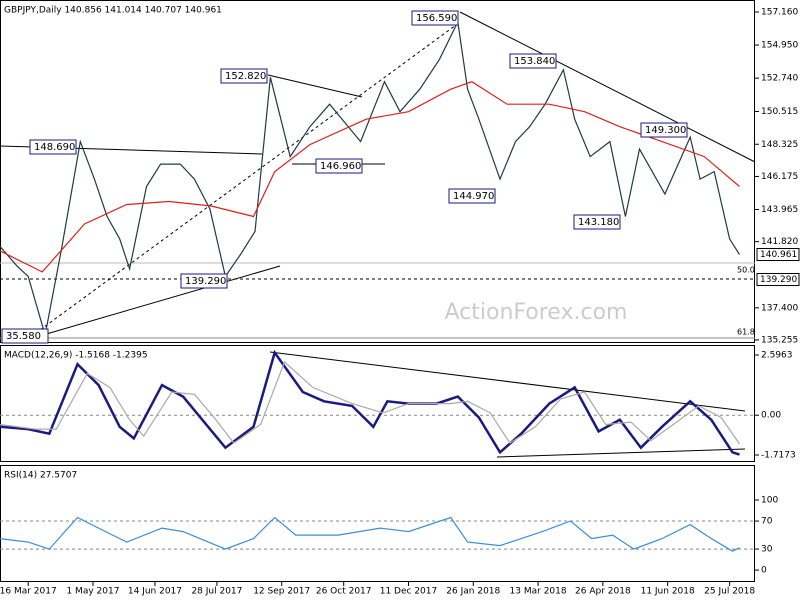 The width and height of the screenshot is (800, 600). Describe the element at coordinates (779, 177) in the screenshot. I see `y-tick-label: 146.175` at that location.